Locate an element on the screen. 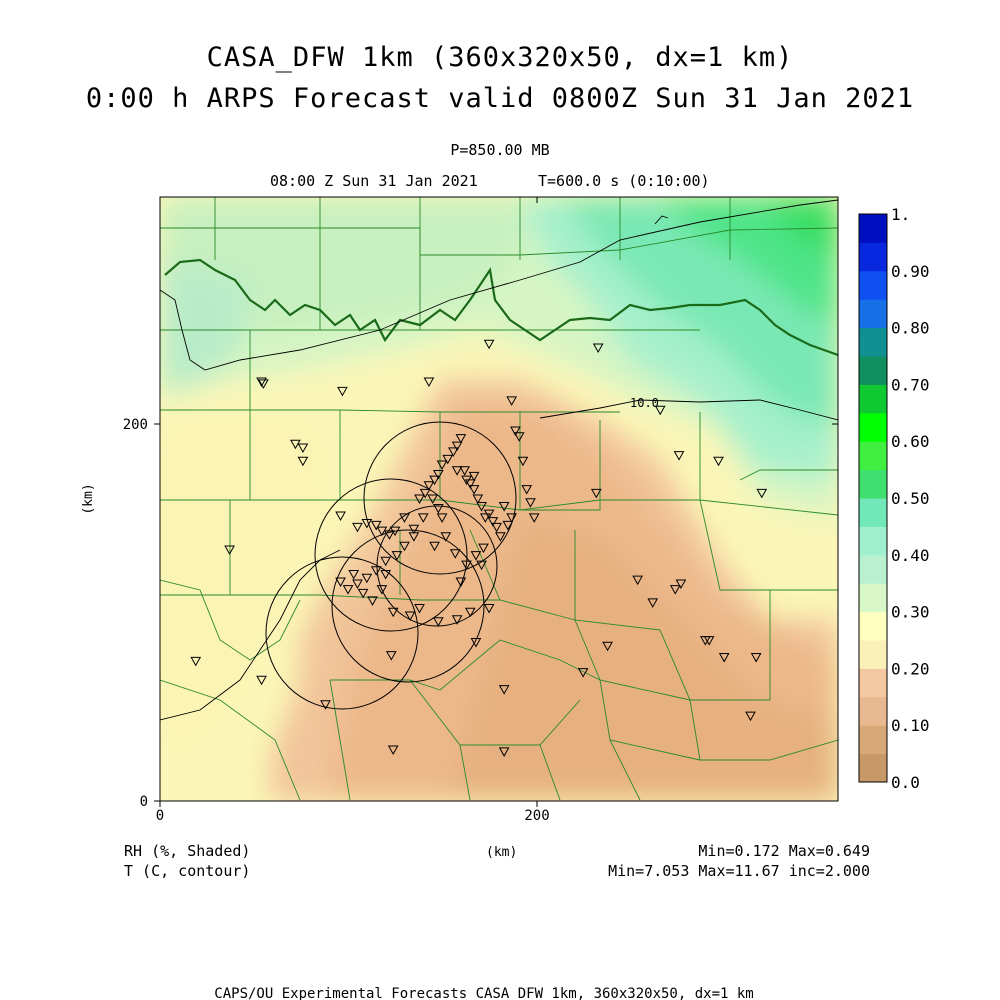 This screenshot has width=1000, height=1000. rh-min-max: Min=0.172 Max=0.649 is located at coordinates (784, 851).